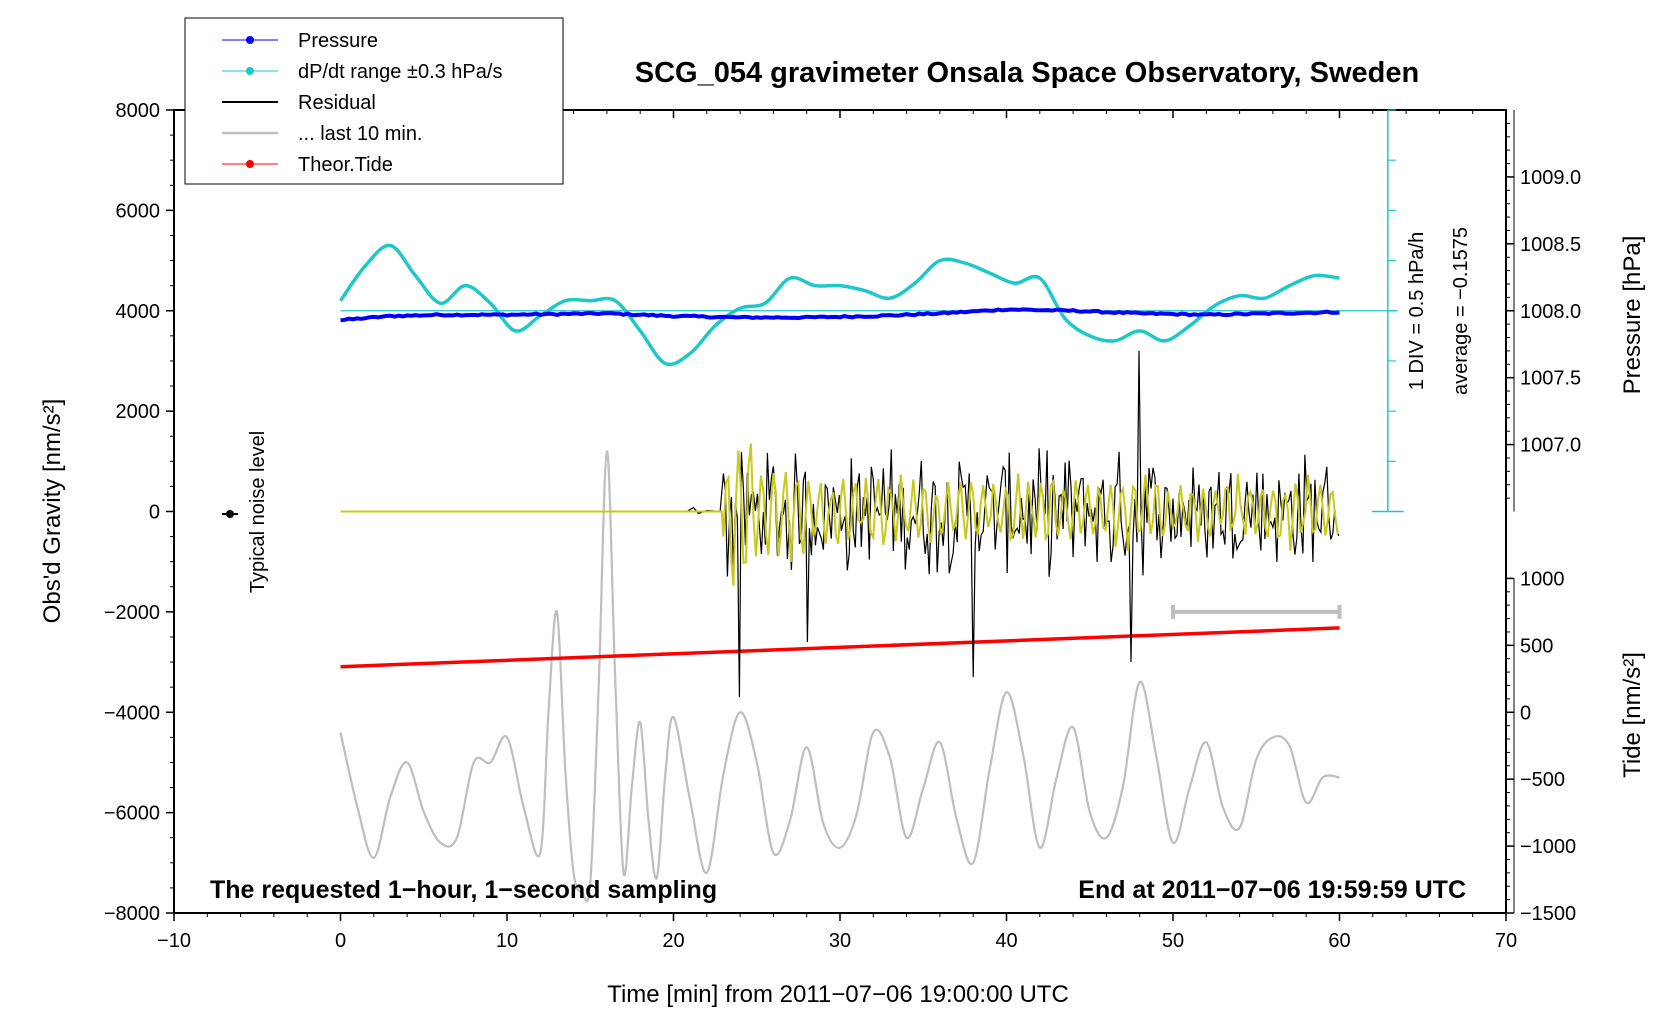  What do you see at coordinates (840, 647) in the screenshot?
I see `series-theor-tide` at bounding box center [840, 647].